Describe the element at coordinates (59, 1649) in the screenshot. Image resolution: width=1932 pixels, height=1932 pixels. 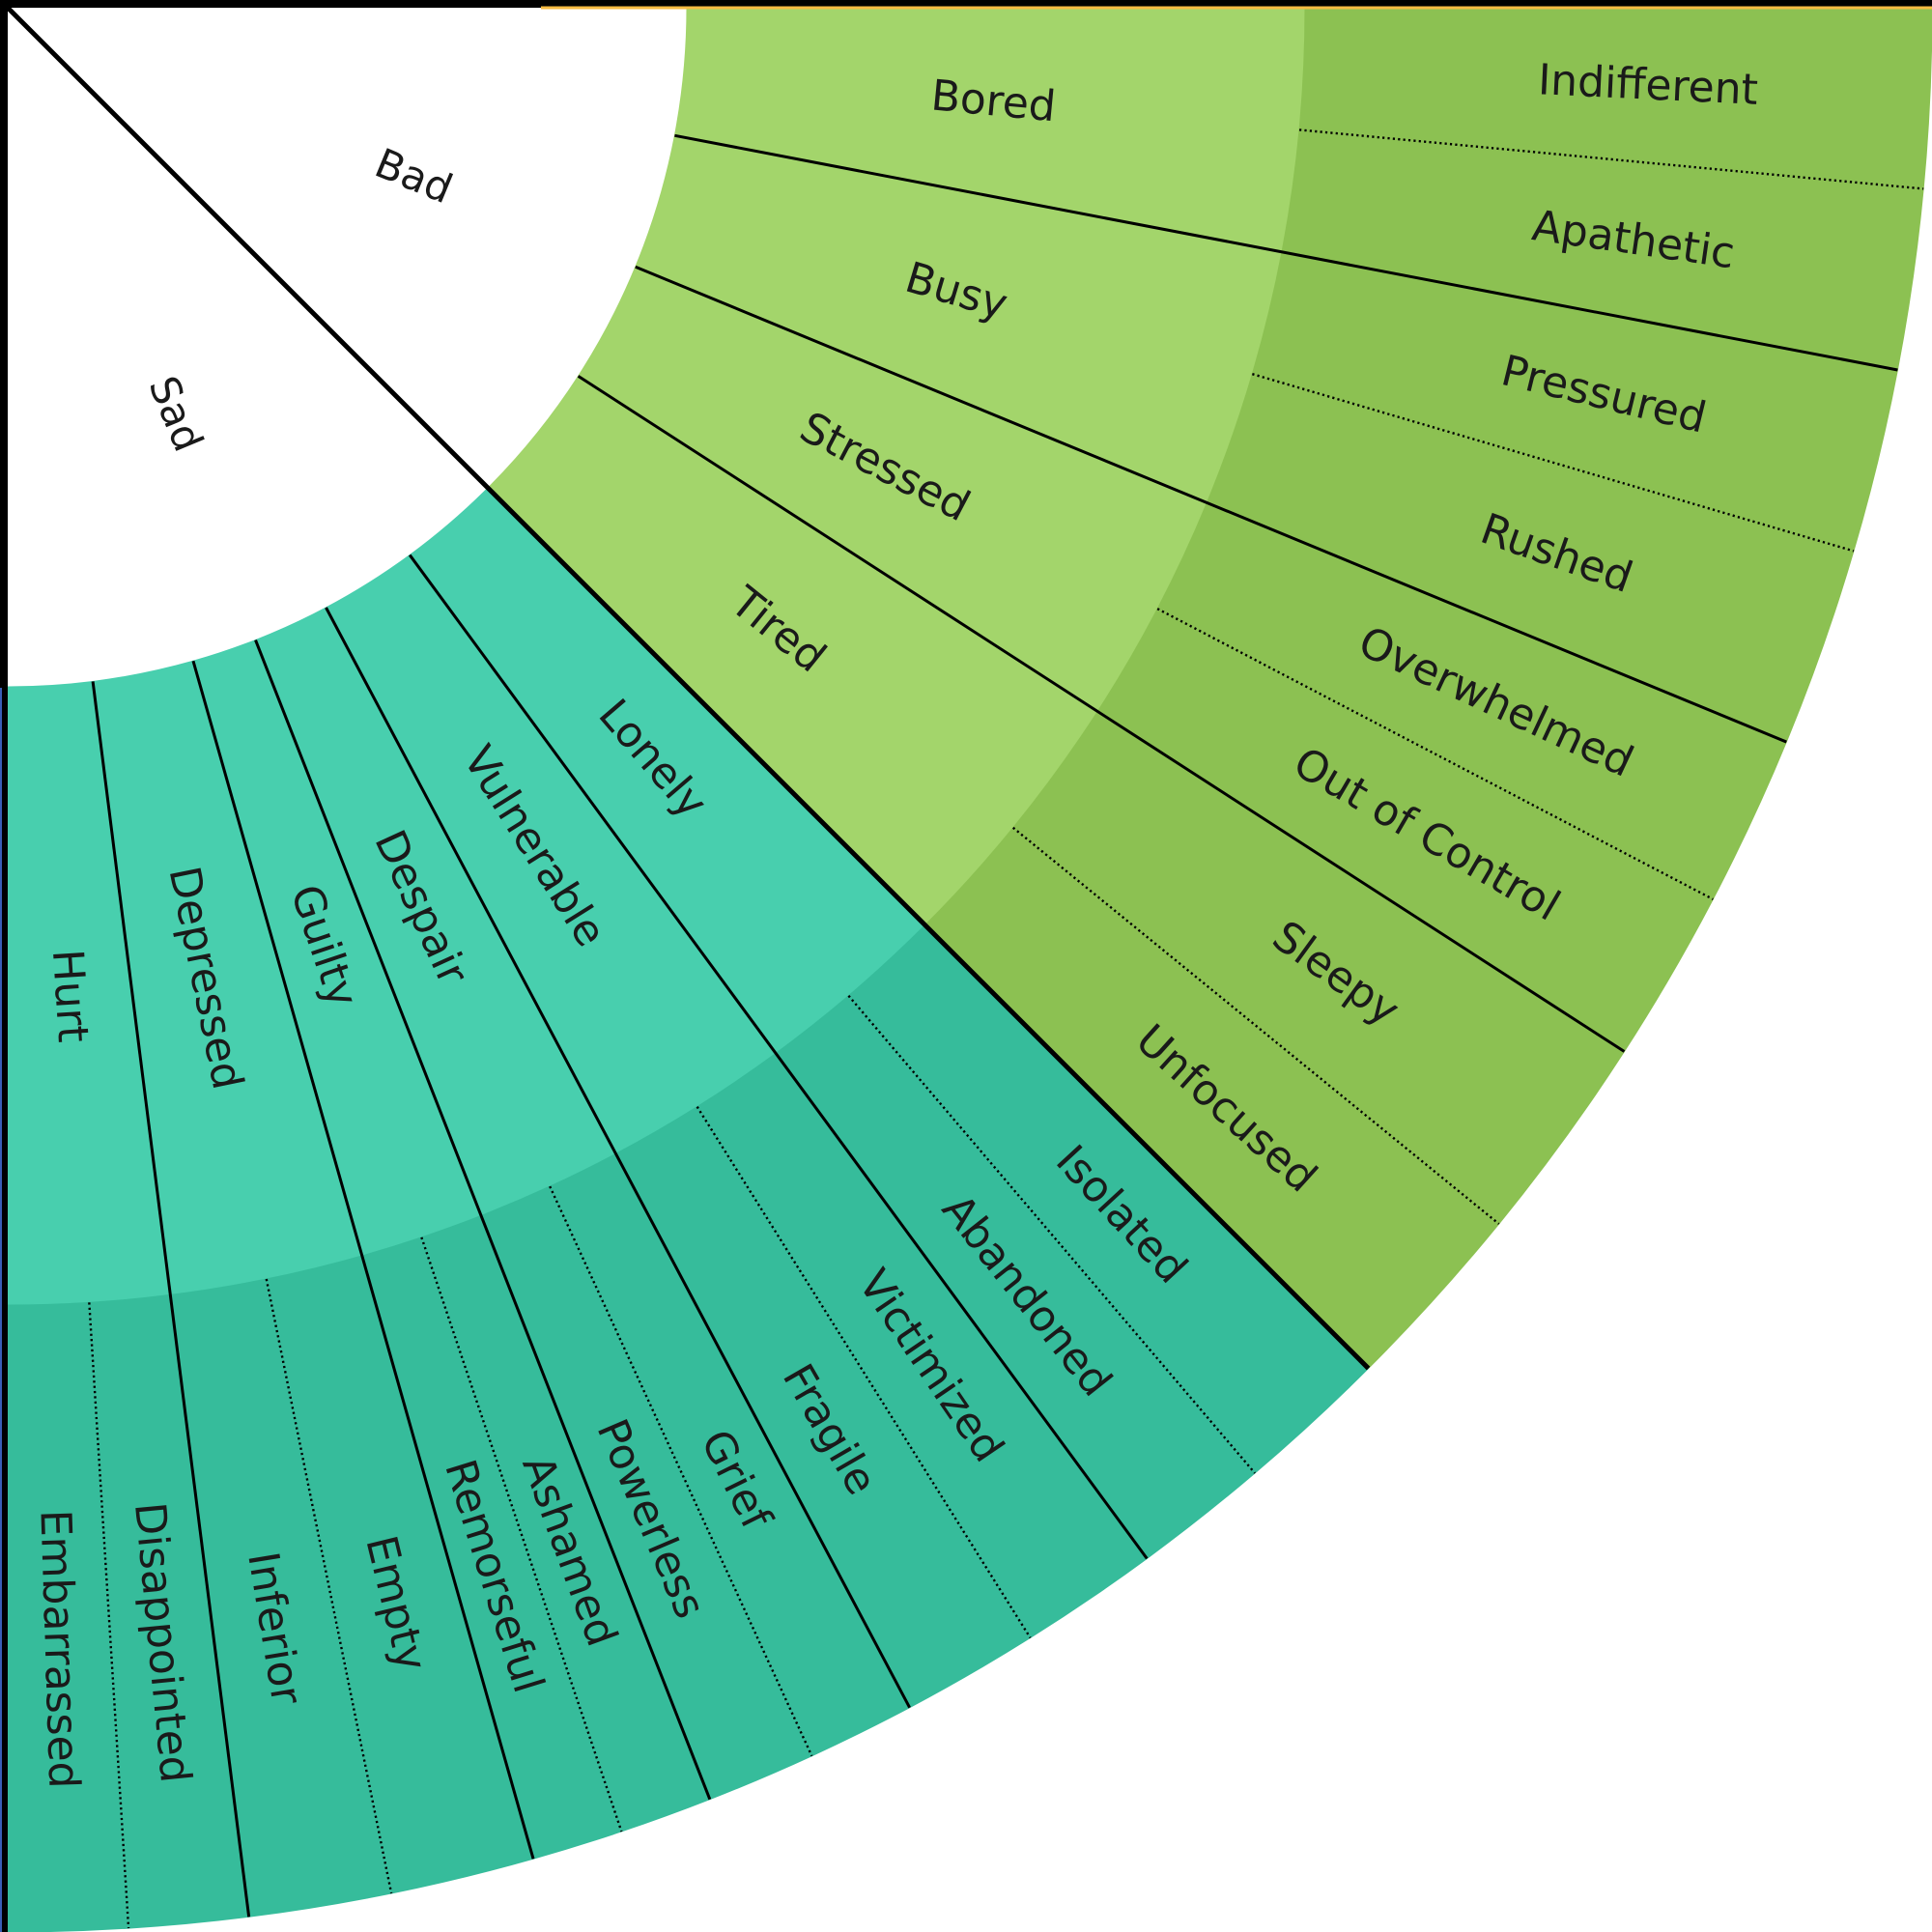
I see `label-embarrassed: Embarrassed` at that location.